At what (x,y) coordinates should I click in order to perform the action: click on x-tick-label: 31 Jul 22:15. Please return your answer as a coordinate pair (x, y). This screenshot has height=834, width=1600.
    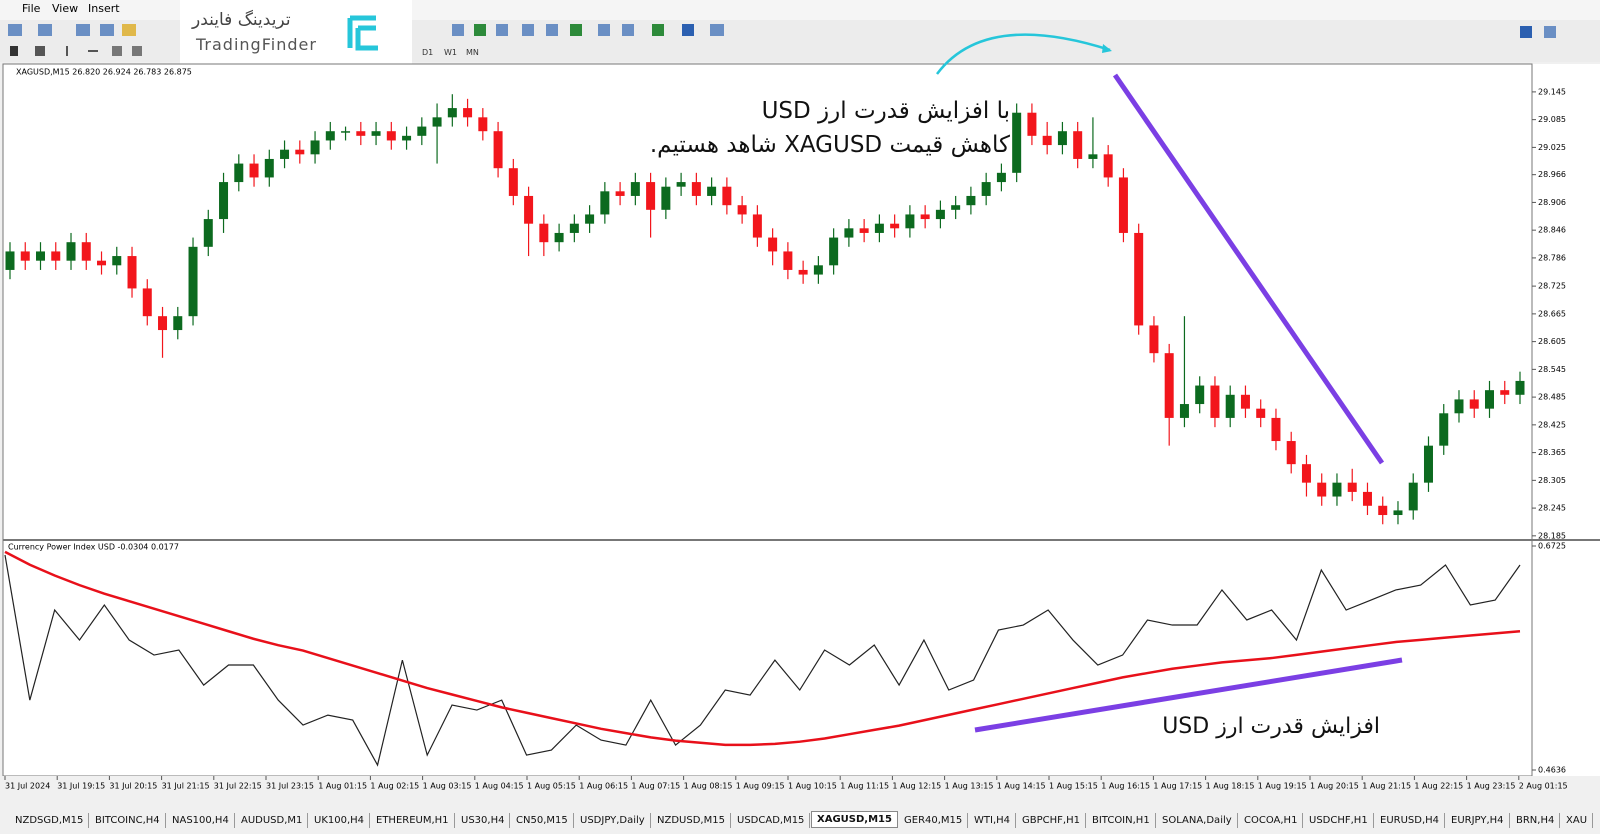
    Looking at the image, I should click on (238, 786).